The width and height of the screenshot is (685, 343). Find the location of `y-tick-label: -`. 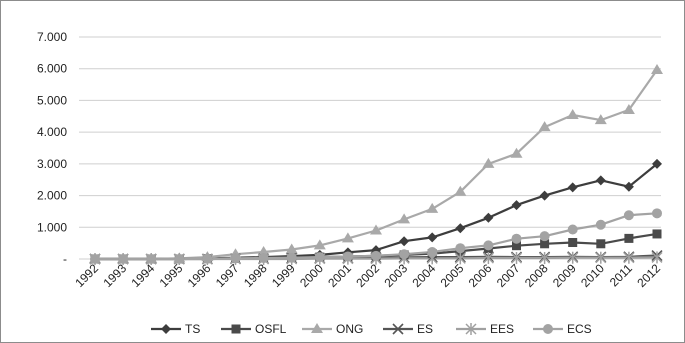

y-tick-label: - is located at coordinates (65, 259).